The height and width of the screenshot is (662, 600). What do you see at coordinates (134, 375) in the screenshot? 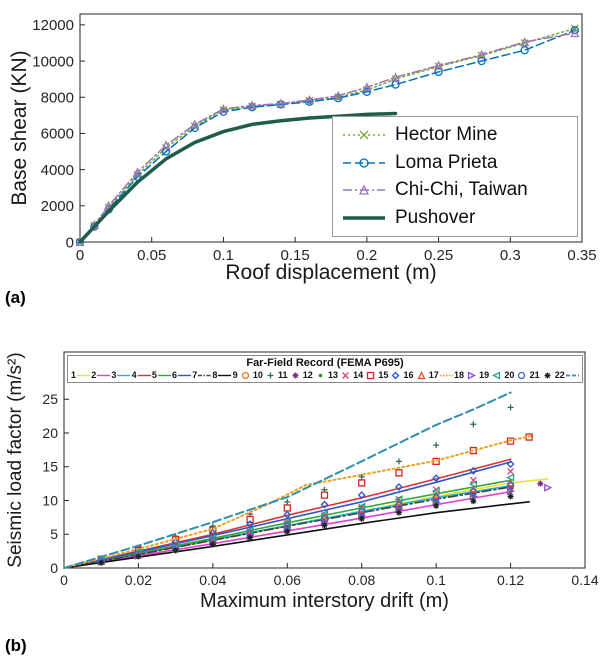
I see `legend-label-4: 4` at bounding box center [134, 375].